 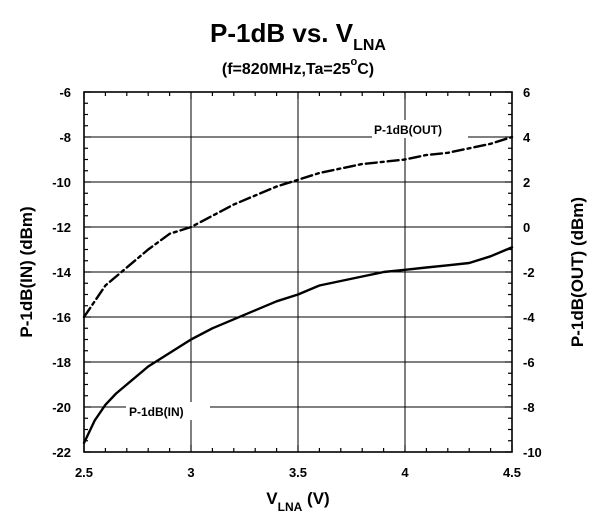 What do you see at coordinates (61, 317) in the screenshot?
I see `y-left-tick-label: -16` at bounding box center [61, 317].